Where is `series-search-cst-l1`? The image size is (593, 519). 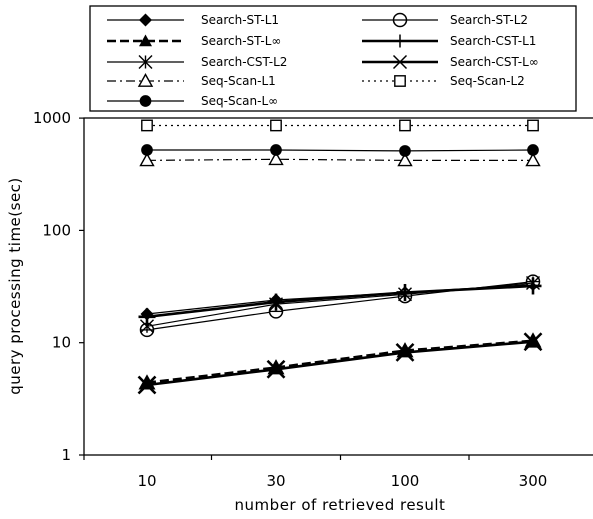
series-search-cst-l1 is located at coordinates (340, 301).